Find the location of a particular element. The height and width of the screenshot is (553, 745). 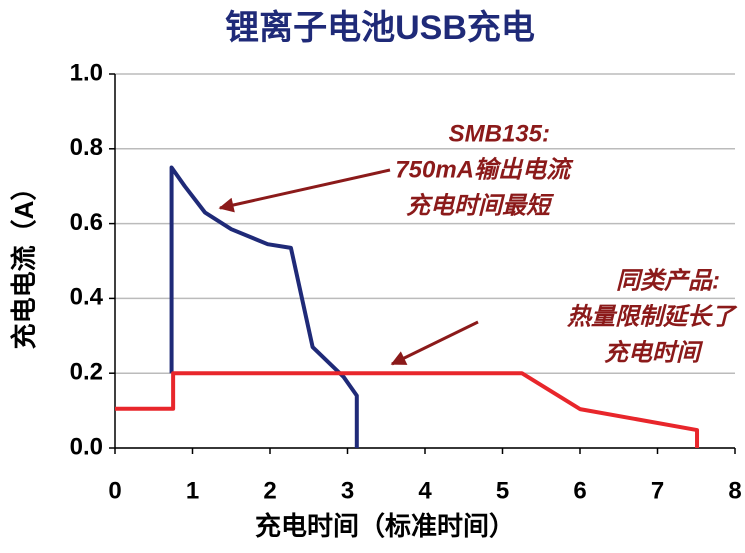

y-tick-label: 0.8 is located at coordinates (86, 147).